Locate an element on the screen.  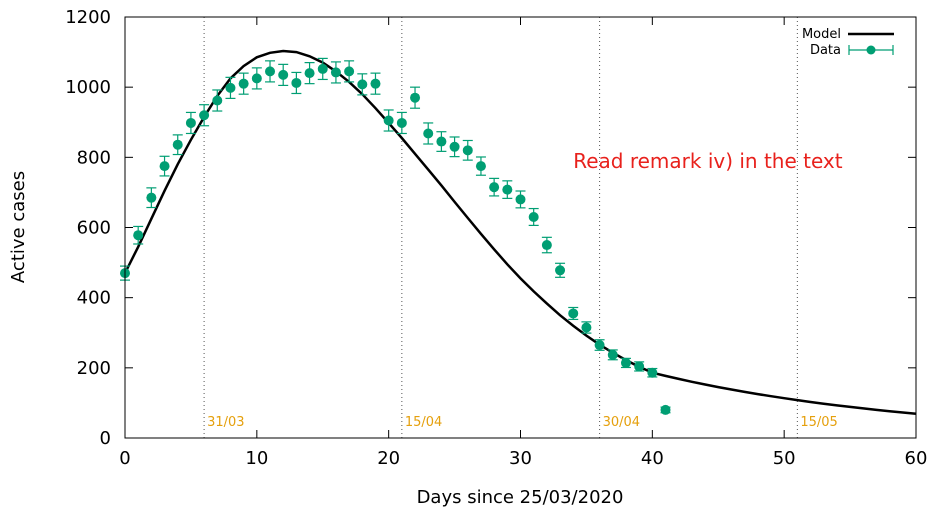
date-marker-label: 15/05 is located at coordinates (818, 422).